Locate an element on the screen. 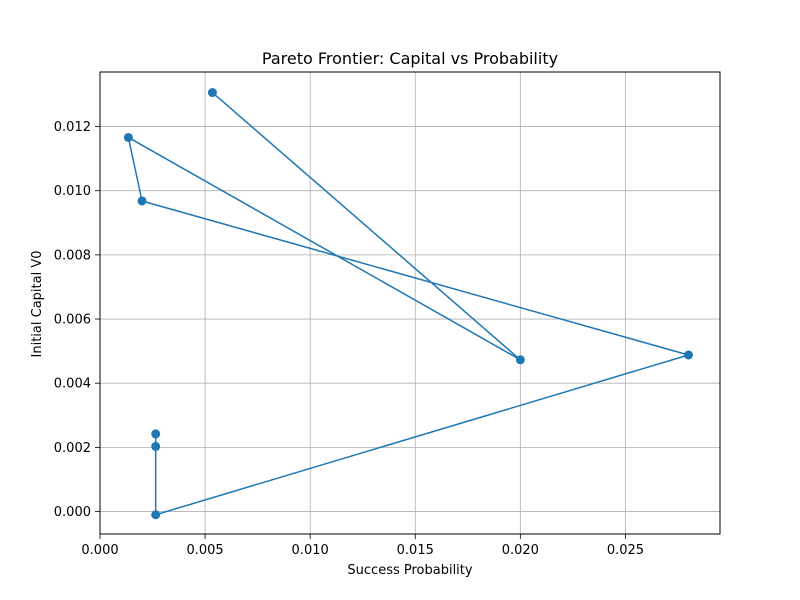 The width and height of the screenshot is (800, 600). y-tick-label: 0.002 is located at coordinates (72, 448).